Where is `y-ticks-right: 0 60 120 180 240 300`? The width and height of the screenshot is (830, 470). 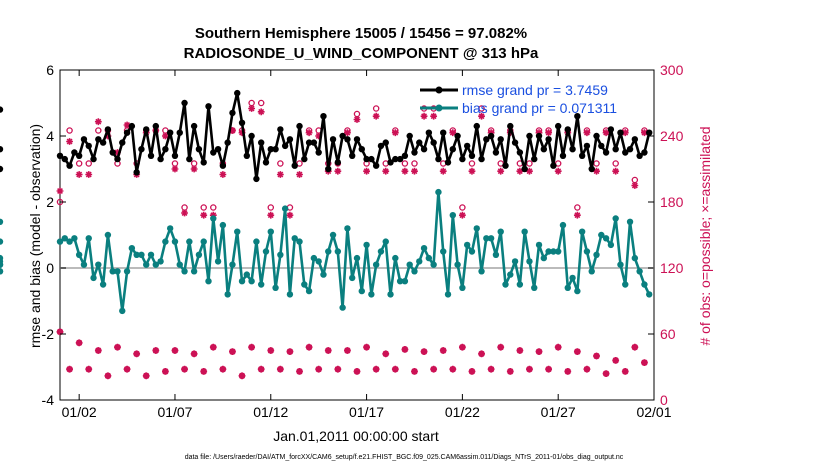 y-ticks-right: 0 60 120 180 240 300 is located at coordinates (666, 235).